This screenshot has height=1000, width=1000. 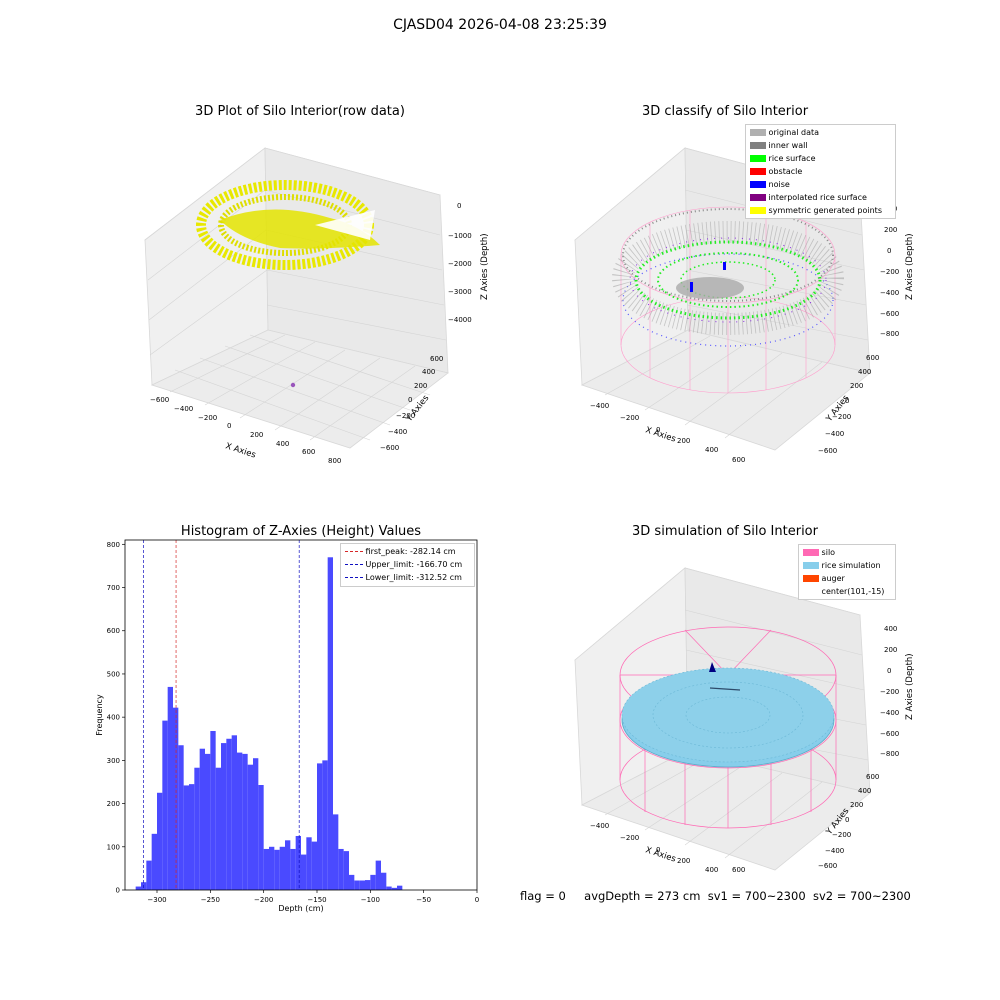 I want to click on histogram-bars, so click(x=269, y=723).